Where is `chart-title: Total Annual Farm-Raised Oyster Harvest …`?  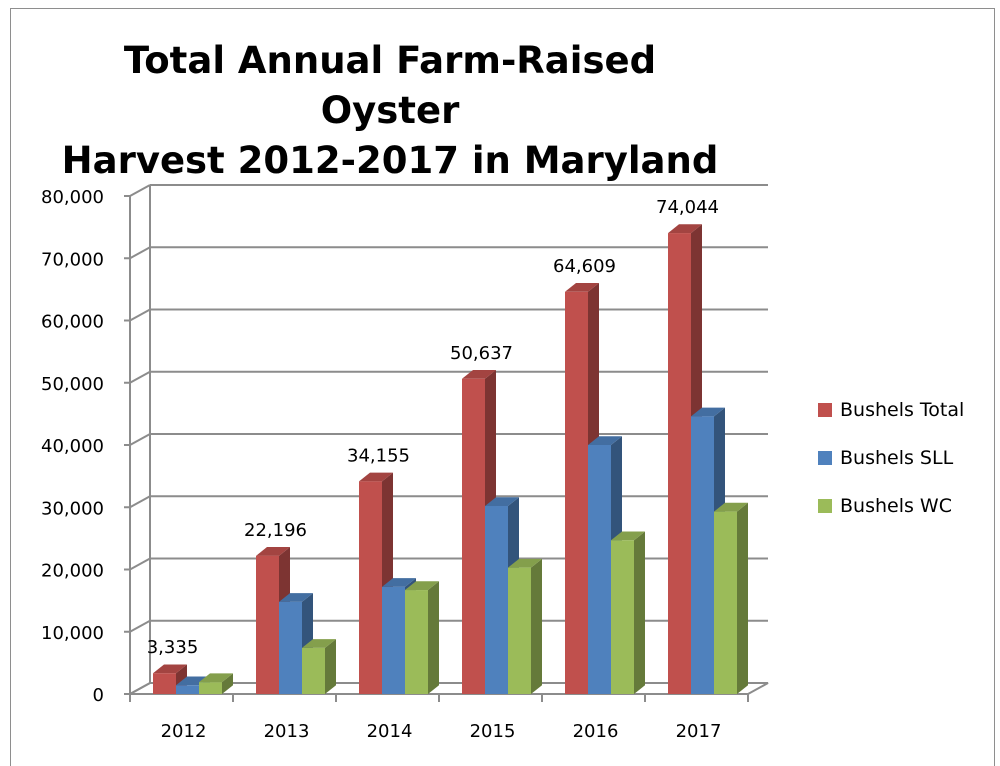
chart-title: Total Annual Farm-Raised Oyster Harvest … is located at coordinates (390, 111).